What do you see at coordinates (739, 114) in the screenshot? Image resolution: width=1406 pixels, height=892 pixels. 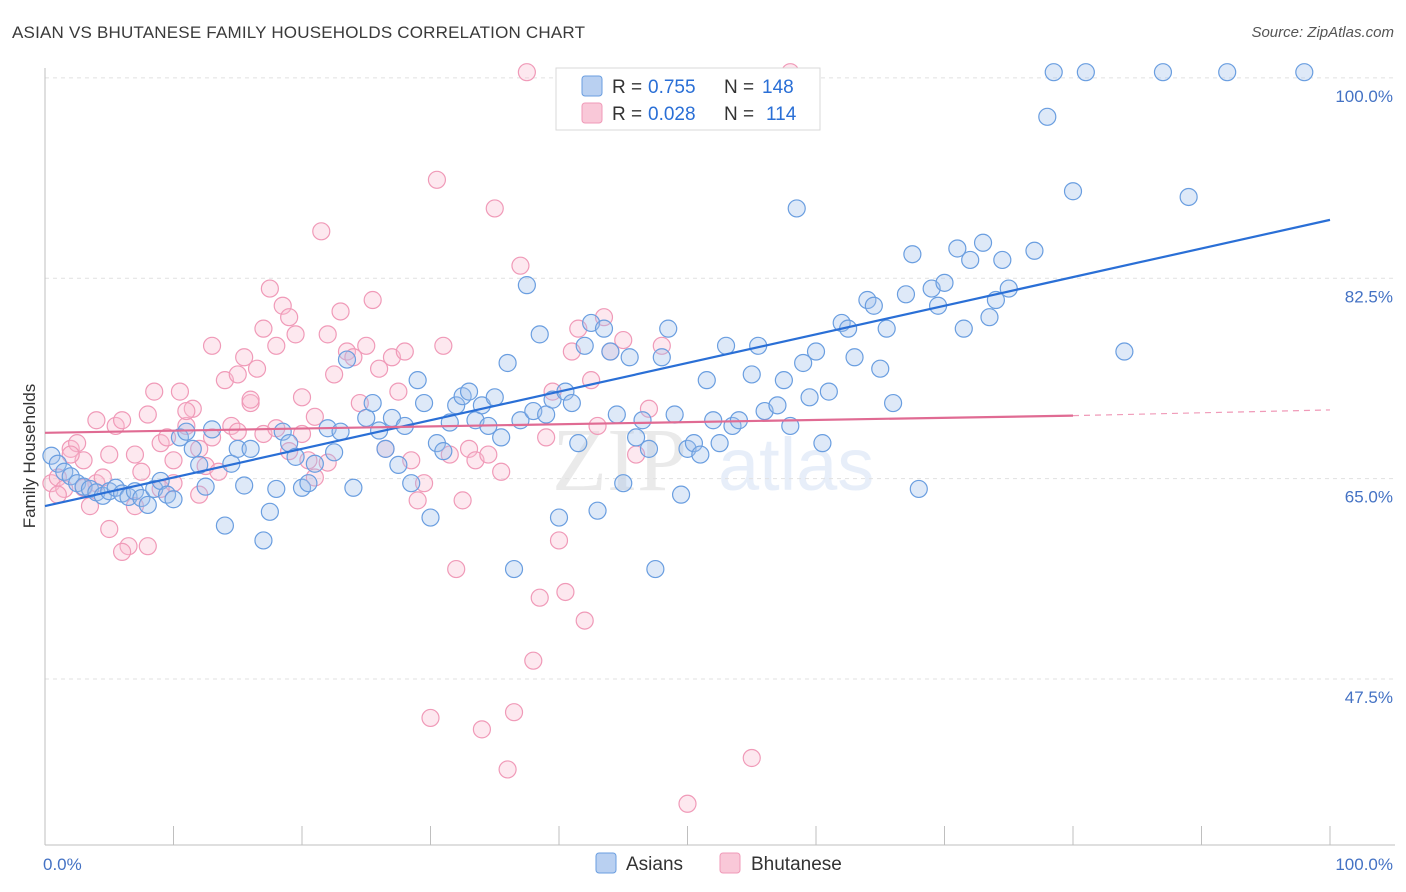 I see `bhutanese-n-label: N =` at bounding box center [739, 114].